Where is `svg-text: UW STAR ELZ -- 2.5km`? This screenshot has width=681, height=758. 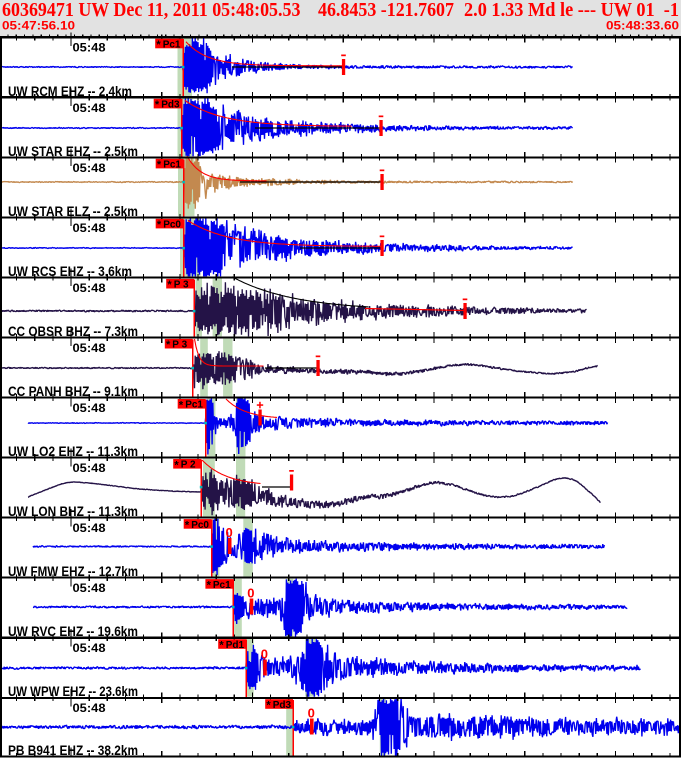 svg-text: UW STAR ELZ -- 2.5km is located at coordinates (73, 211).